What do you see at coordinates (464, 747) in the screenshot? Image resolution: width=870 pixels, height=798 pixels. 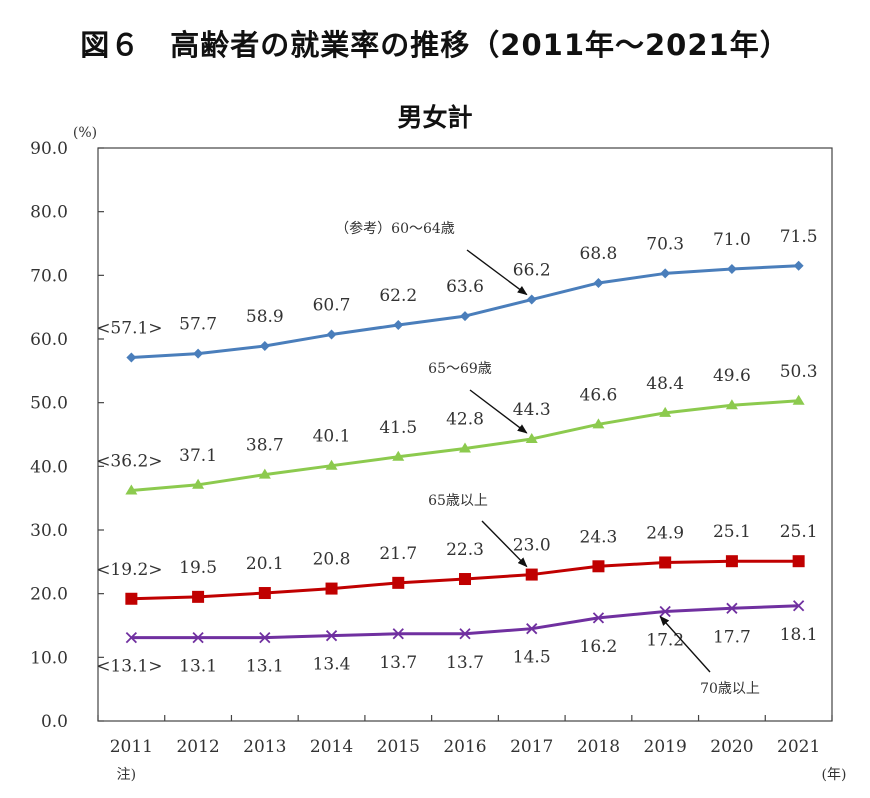 I see `x-tick-label: 2016` at bounding box center [464, 747].